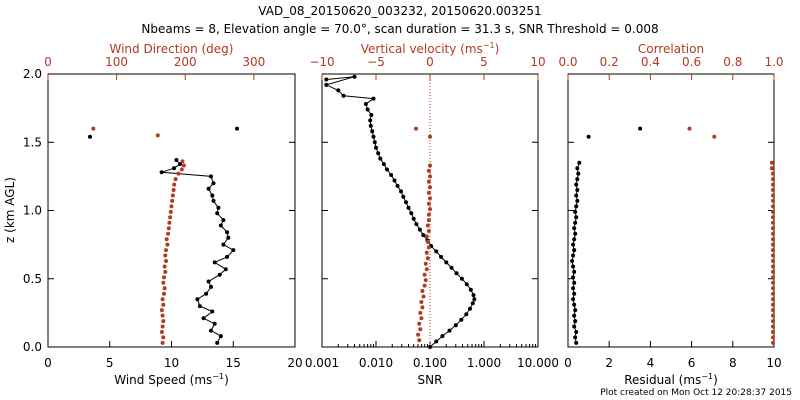 The height and width of the screenshot is (400, 800). Describe the element at coordinates (430, 380) in the screenshot. I see `vertical-panel-bottom-axis-label: SNR` at that location.